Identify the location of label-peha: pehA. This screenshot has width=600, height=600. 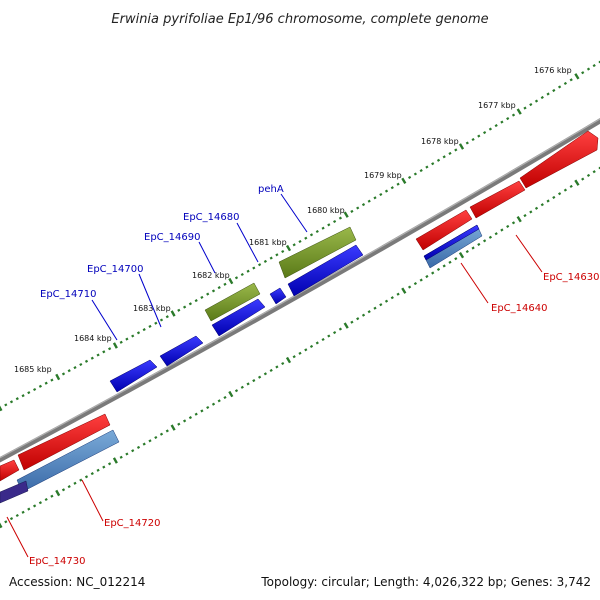
(271, 189).